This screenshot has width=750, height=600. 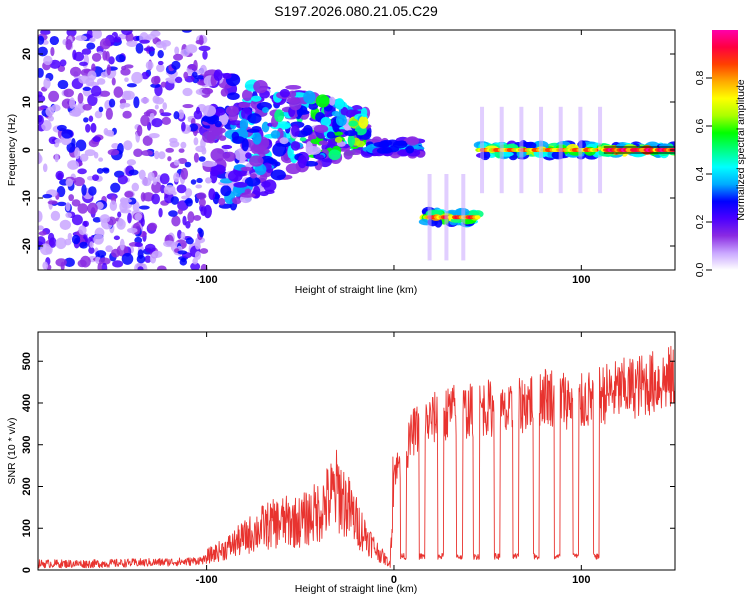 What do you see at coordinates (27, 150) in the screenshot?
I see `spectrogram-ytick-label: 0` at bounding box center [27, 150].